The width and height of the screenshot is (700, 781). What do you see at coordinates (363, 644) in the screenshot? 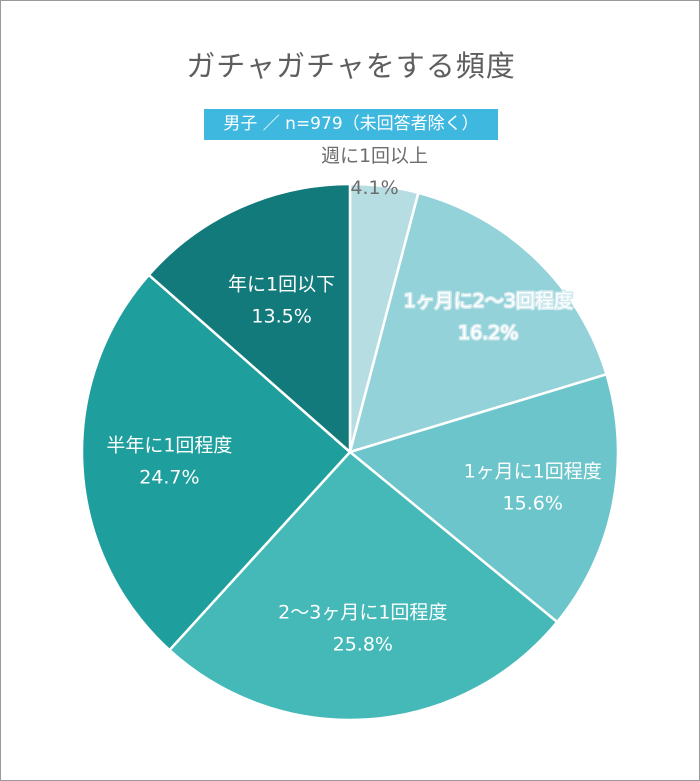
I see `slice-value-bimonthly: 25.8%` at bounding box center [363, 644].